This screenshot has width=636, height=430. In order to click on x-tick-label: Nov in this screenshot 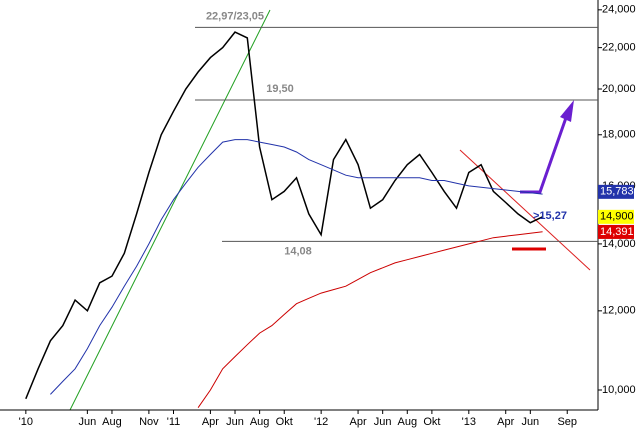, I will do `click(149, 422)`.